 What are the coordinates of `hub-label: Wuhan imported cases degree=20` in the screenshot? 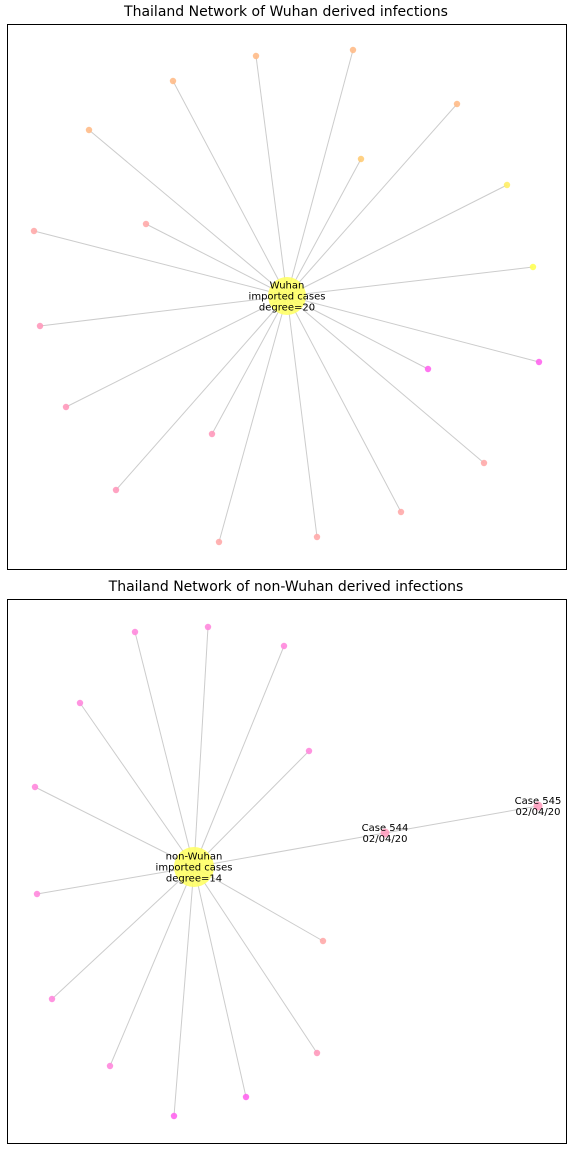 It's located at (287, 297).